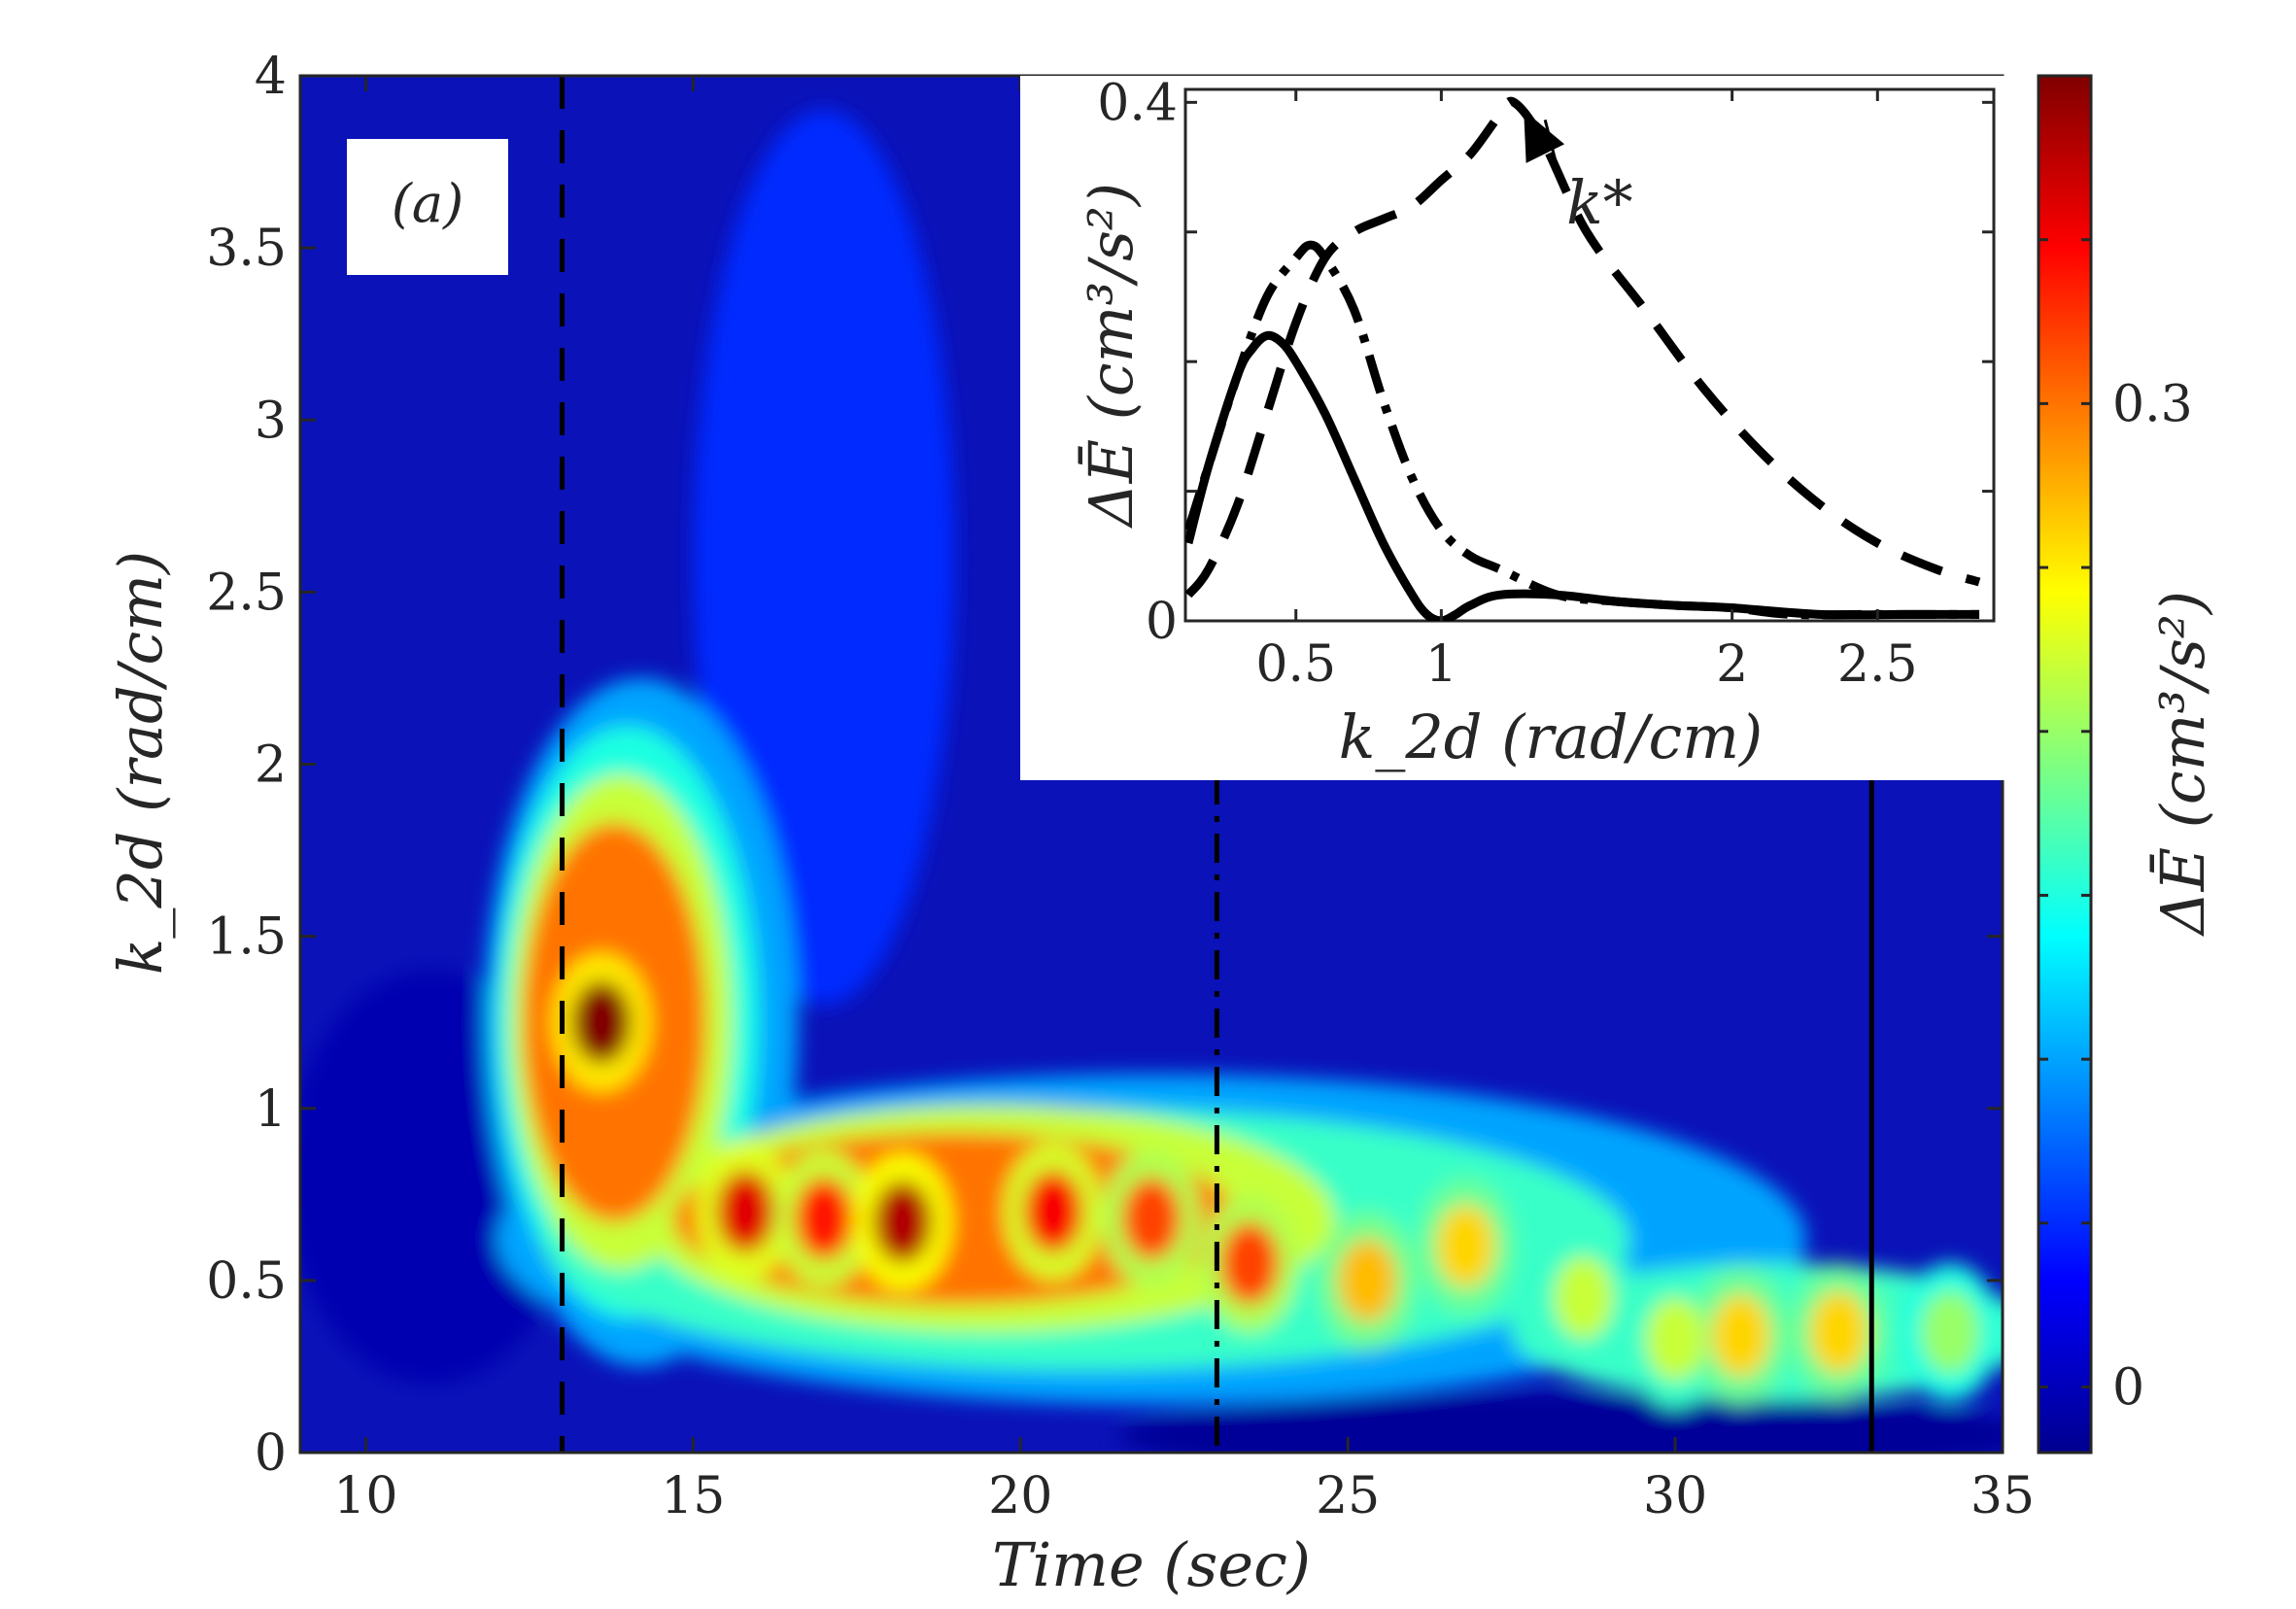 Image resolution: width=2296 pixels, height=1609 pixels. What do you see at coordinates (1151, 1564) in the screenshot?
I see `x-axis-label: Time (sec)` at bounding box center [1151, 1564].